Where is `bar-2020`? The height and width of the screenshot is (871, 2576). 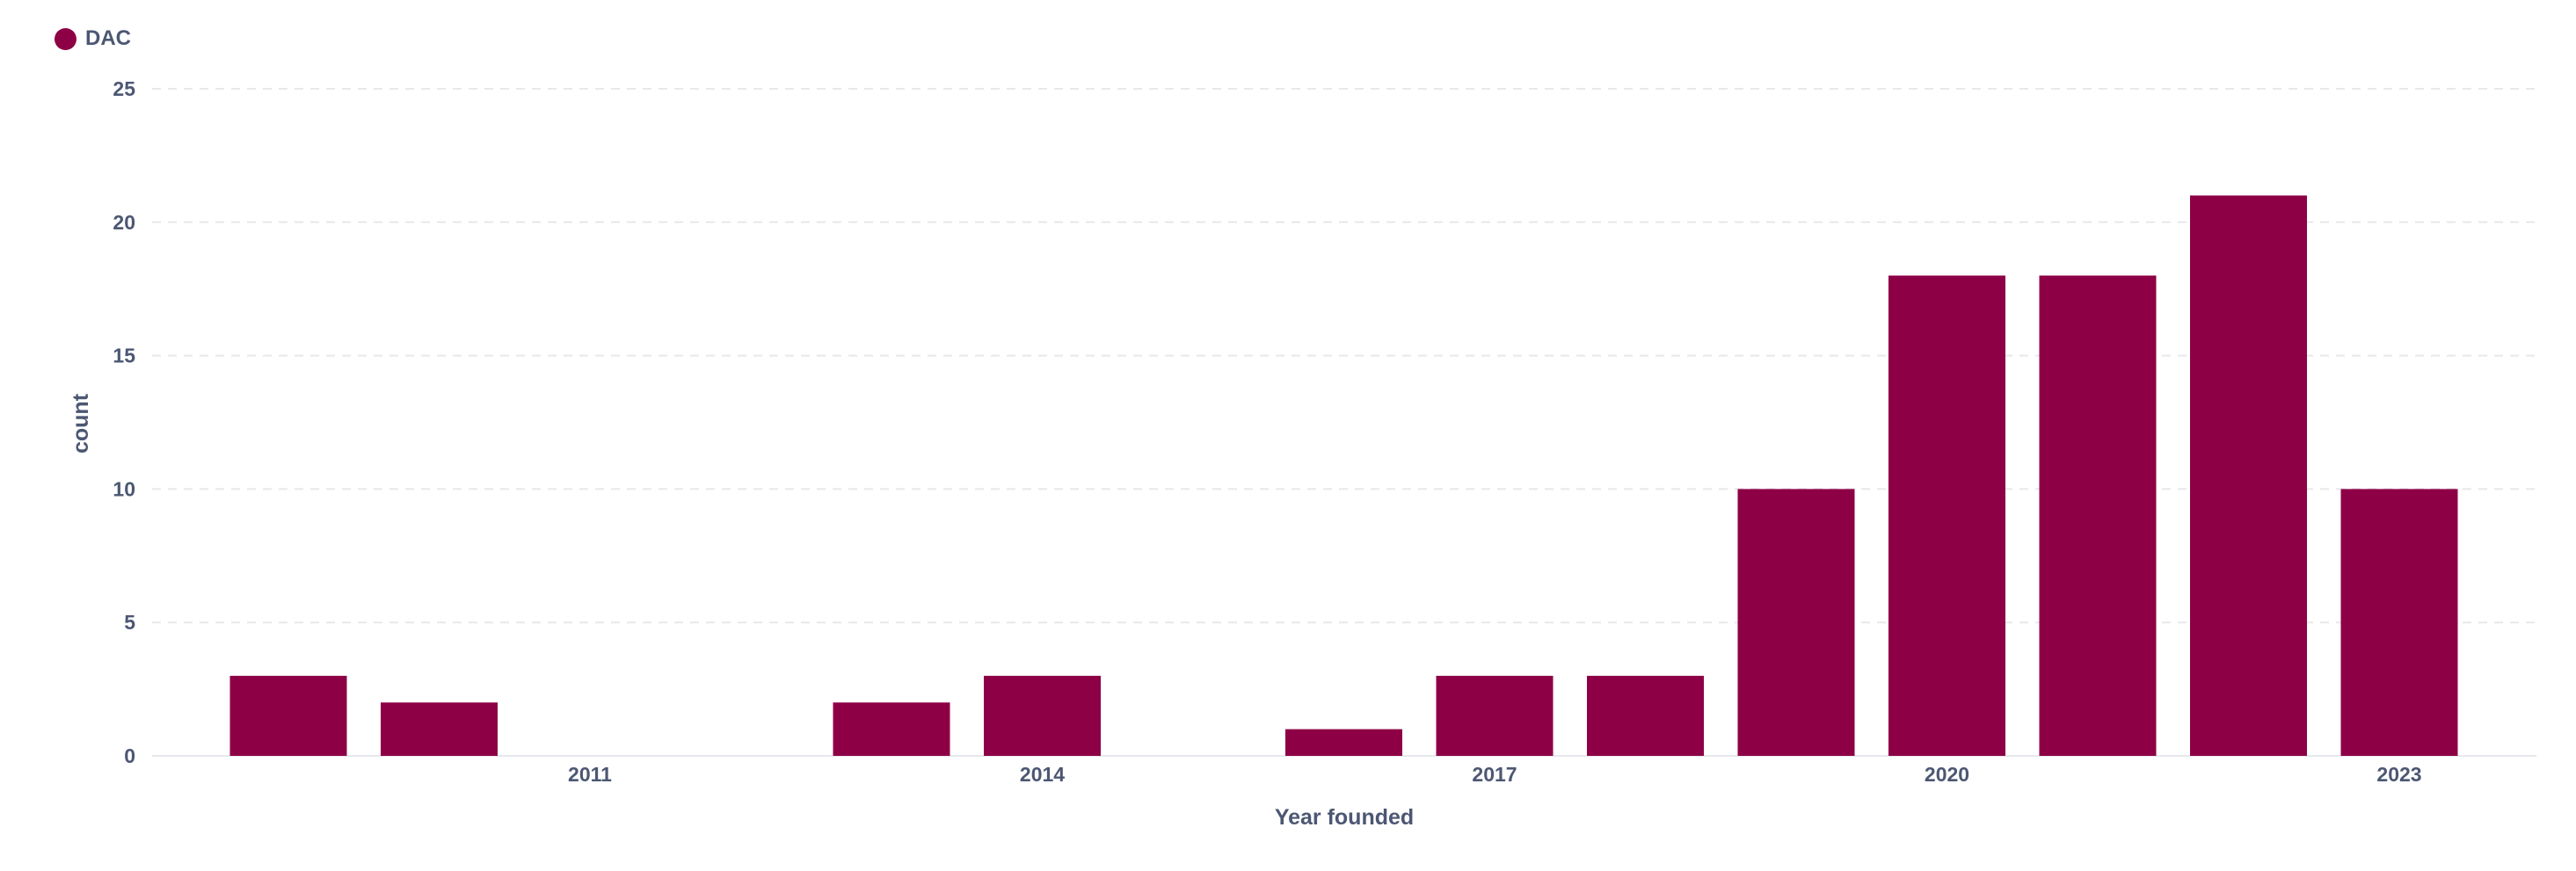 bar-2020 is located at coordinates (1946, 515).